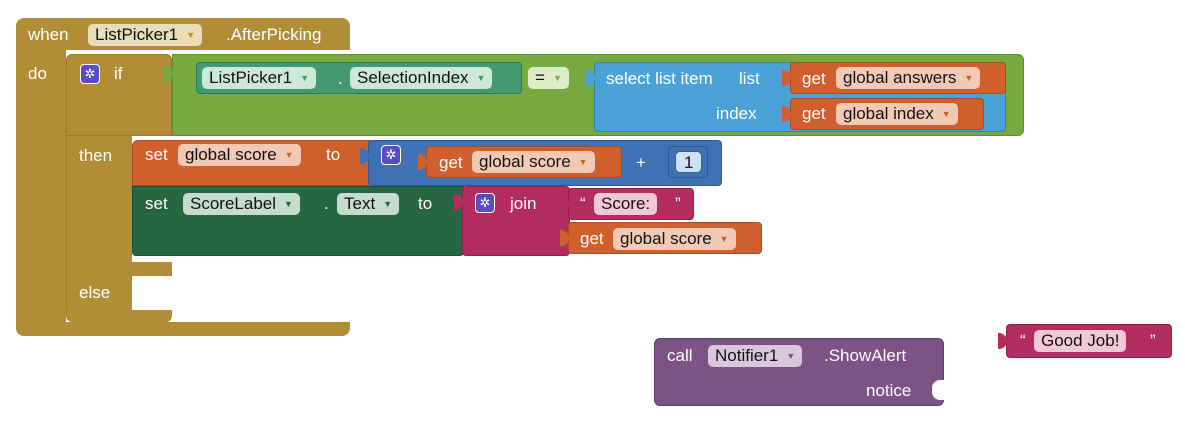  What do you see at coordinates (99, 226) in the screenshot?
I see `if-block-spine` at bounding box center [99, 226].